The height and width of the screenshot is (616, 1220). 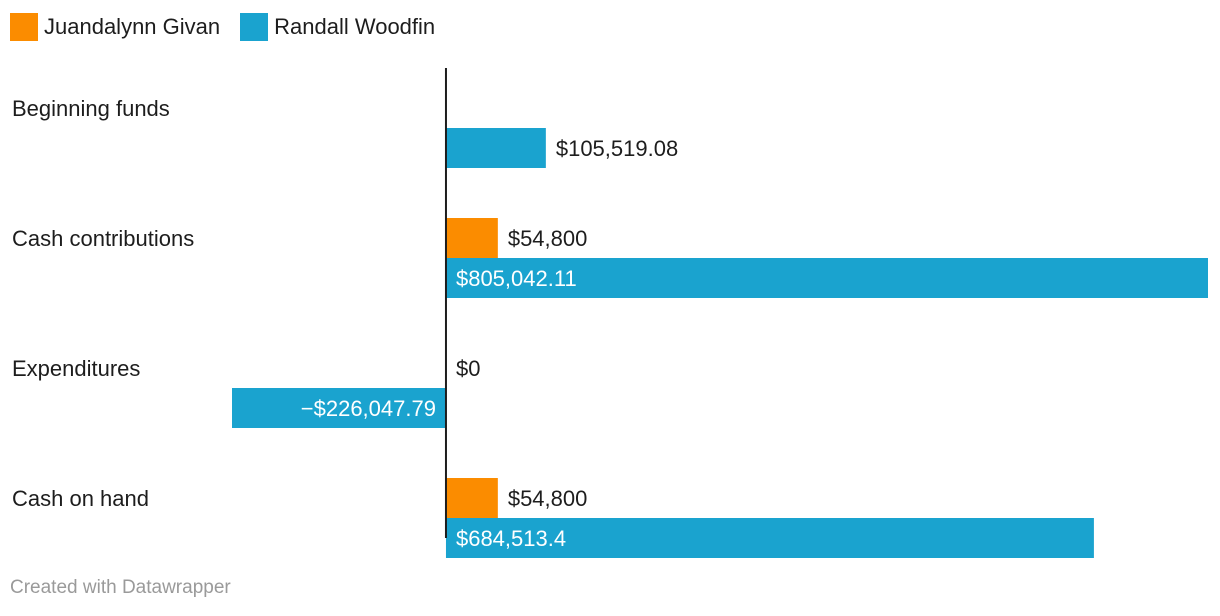 What do you see at coordinates (254, 27) in the screenshot?
I see `legend-swatch-woodfin` at bounding box center [254, 27].